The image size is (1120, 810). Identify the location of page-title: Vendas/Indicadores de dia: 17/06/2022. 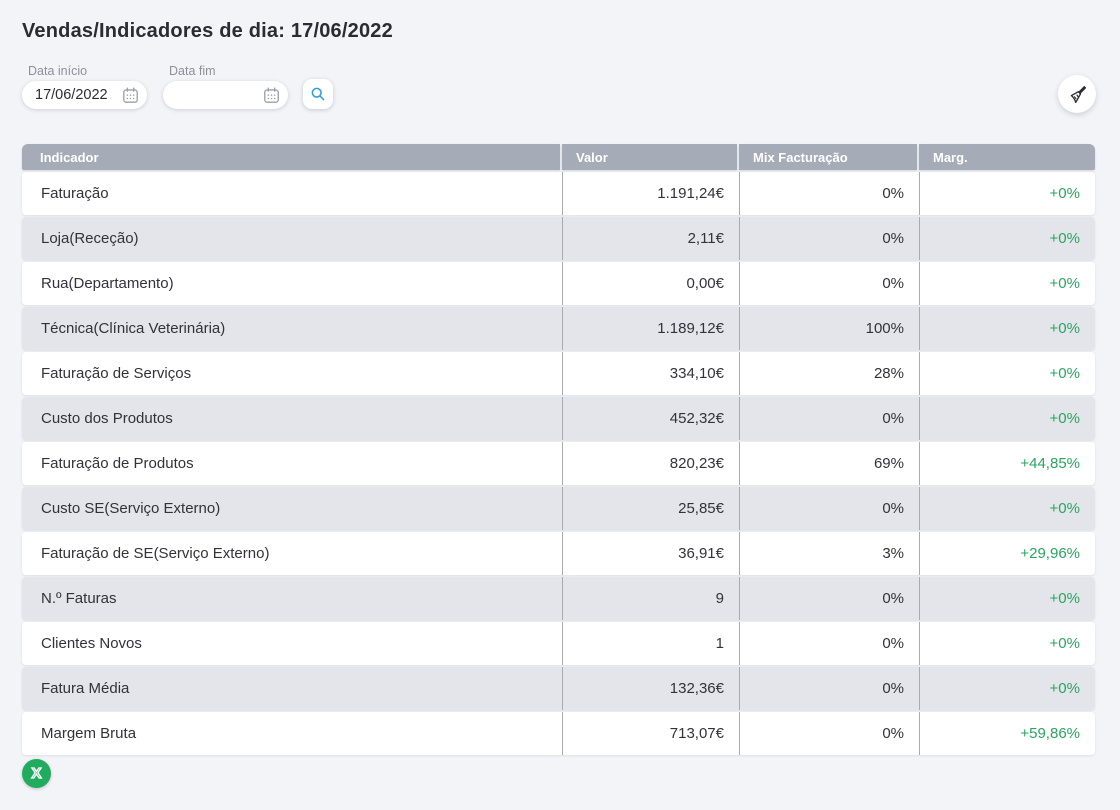
(207, 31).